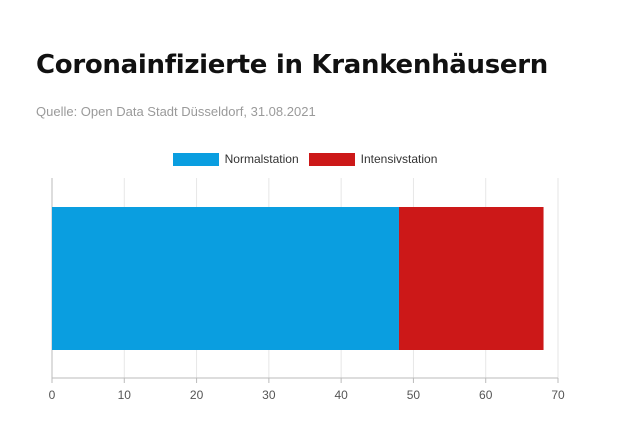 This screenshot has height=434, width=640. Describe the element at coordinates (261, 159) in the screenshot. I see `legend-label-normalstation: Normalstation` at that location.